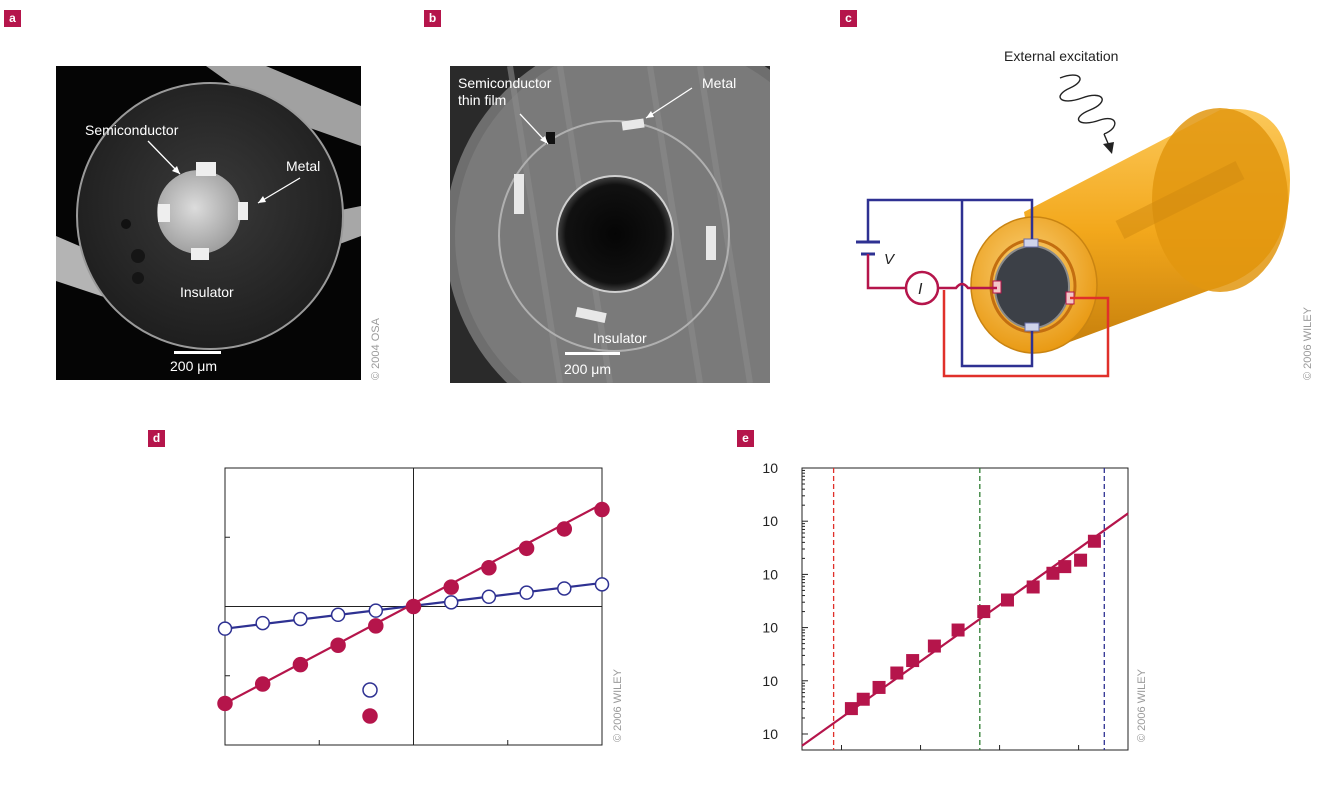  I want to click on wire-current-right, so click(967, 286).